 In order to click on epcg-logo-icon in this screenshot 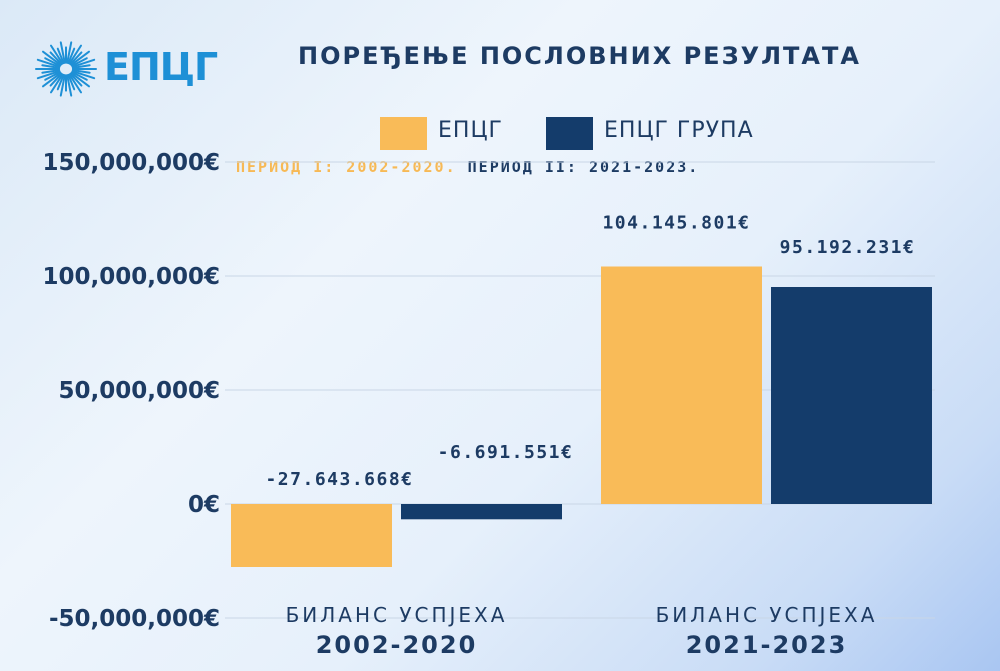, I will do `click(66, 69)`.